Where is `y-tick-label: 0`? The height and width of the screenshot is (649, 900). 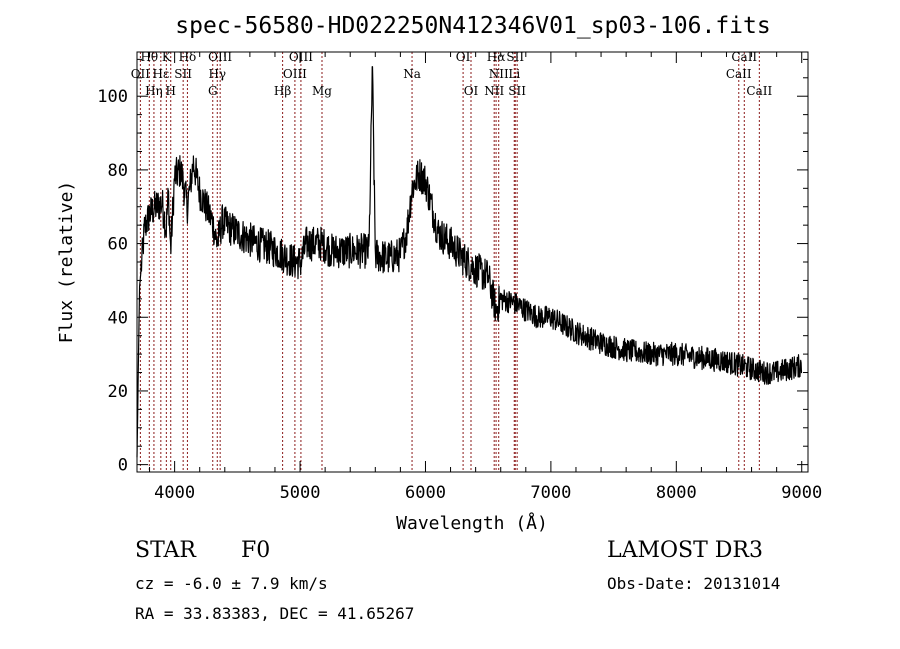 y-tick-label: 0 is located at coordinates (123, 466).